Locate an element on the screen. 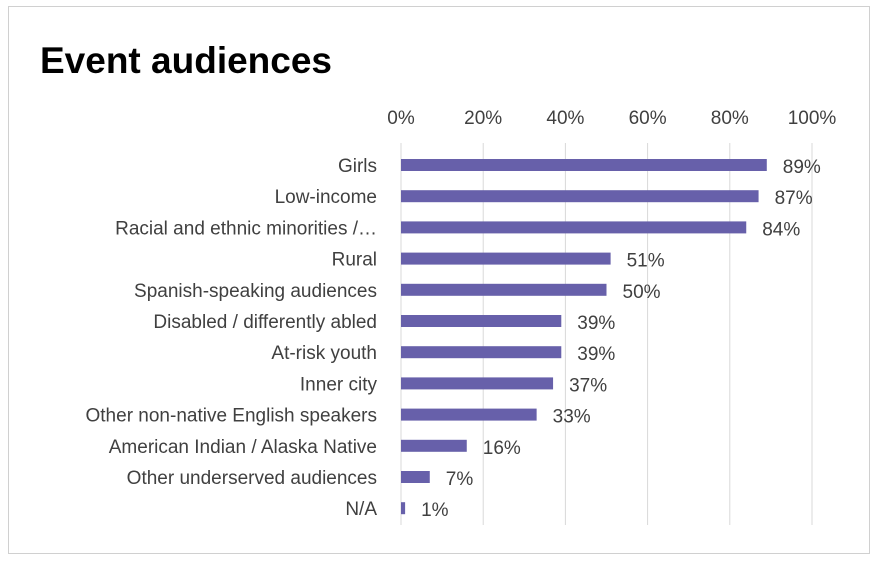 The height and width of the screenshot is (561, 880). category-label: At-risk youth is located at coordinates (324, 353).